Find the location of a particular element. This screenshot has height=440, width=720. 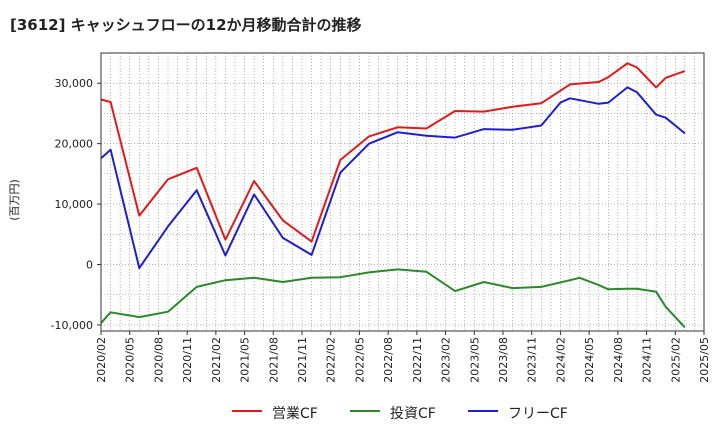

x-tick-label: 2021/11 is located at coordinates (302, 360).